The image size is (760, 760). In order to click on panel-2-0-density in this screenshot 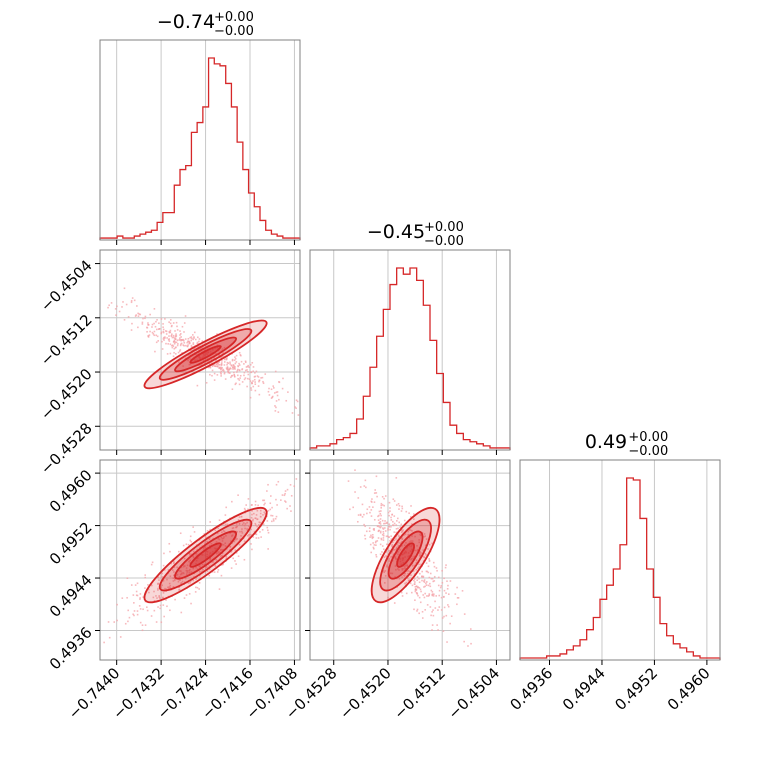, I will do `click(200, 561)`.